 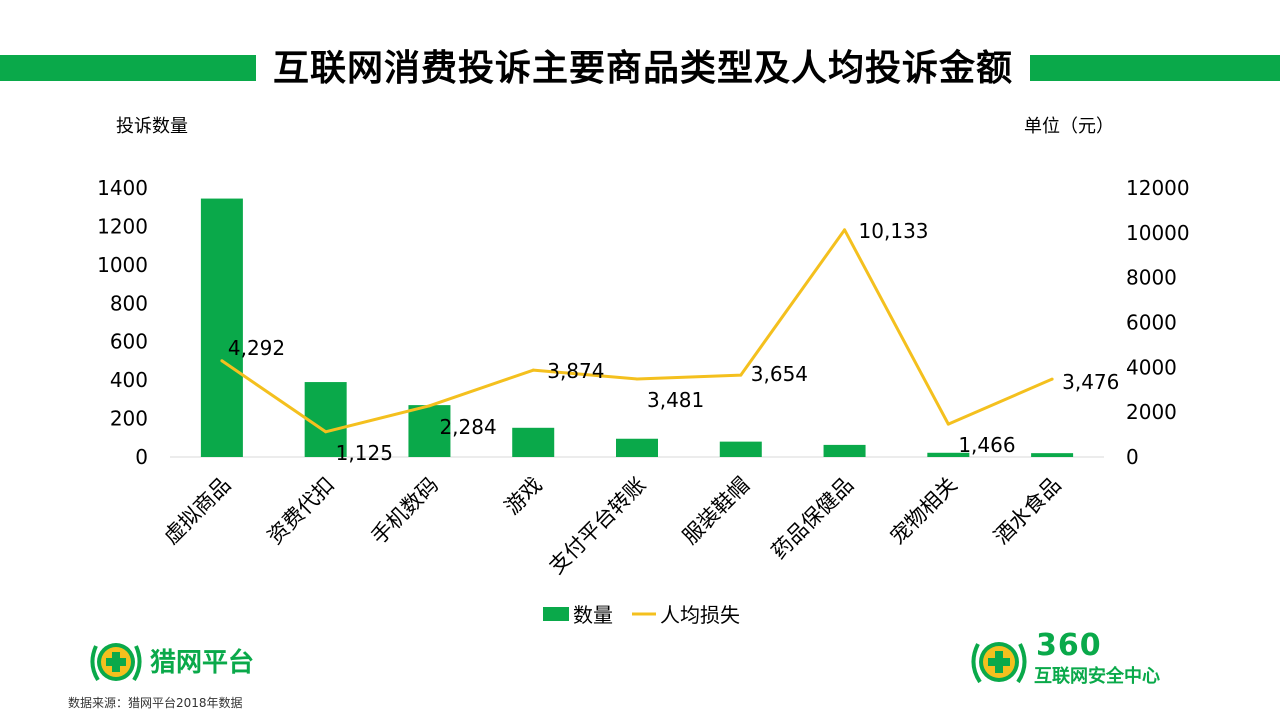 I want to click on data-source-note: 数据来源：猎网平台2018年数据, so click(x=155, y=703).